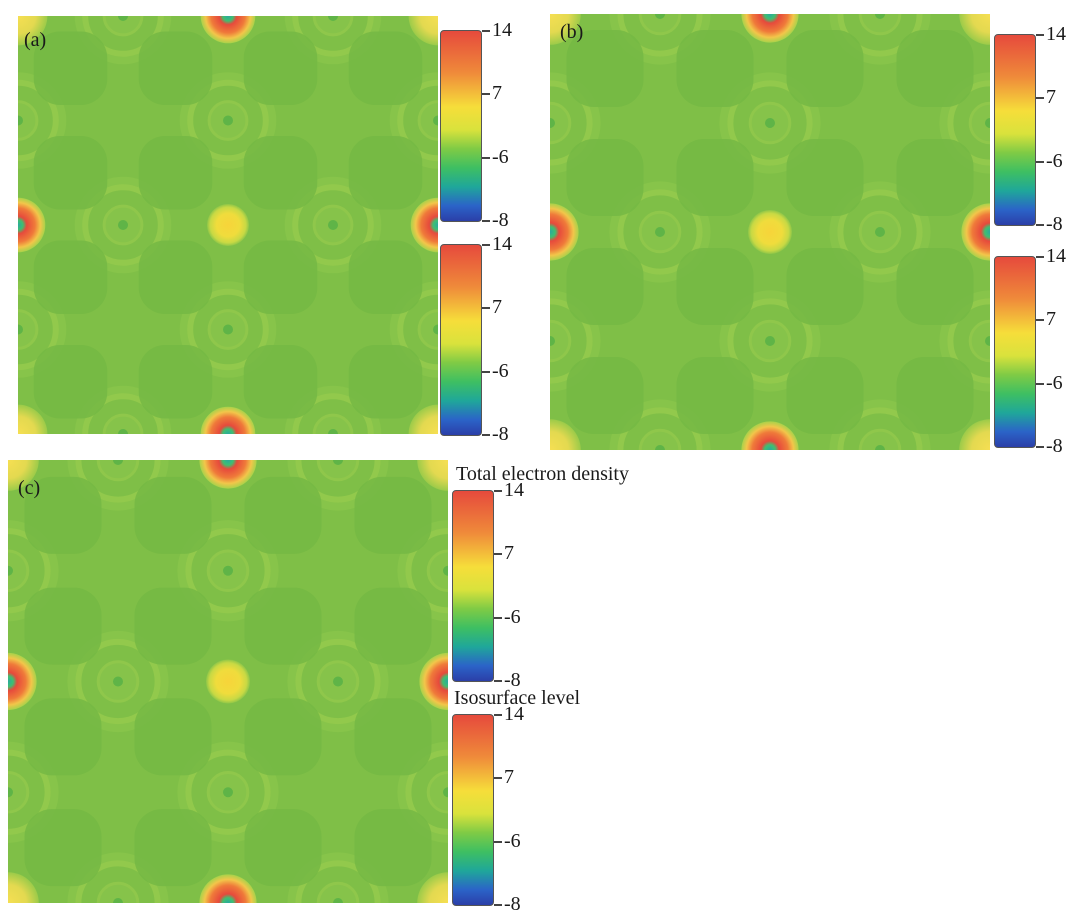  I want to click on panel-b-label: (b), so click(572, 32).